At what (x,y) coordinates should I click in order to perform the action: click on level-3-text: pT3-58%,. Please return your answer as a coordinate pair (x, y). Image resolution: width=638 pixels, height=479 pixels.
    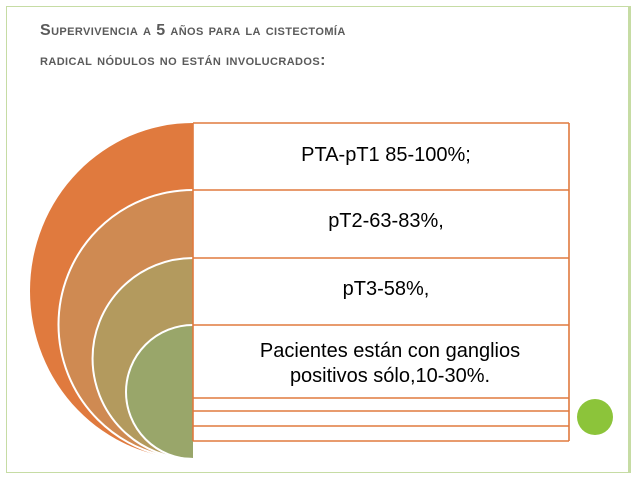
    Looking at the image, I should click on (386, 289).